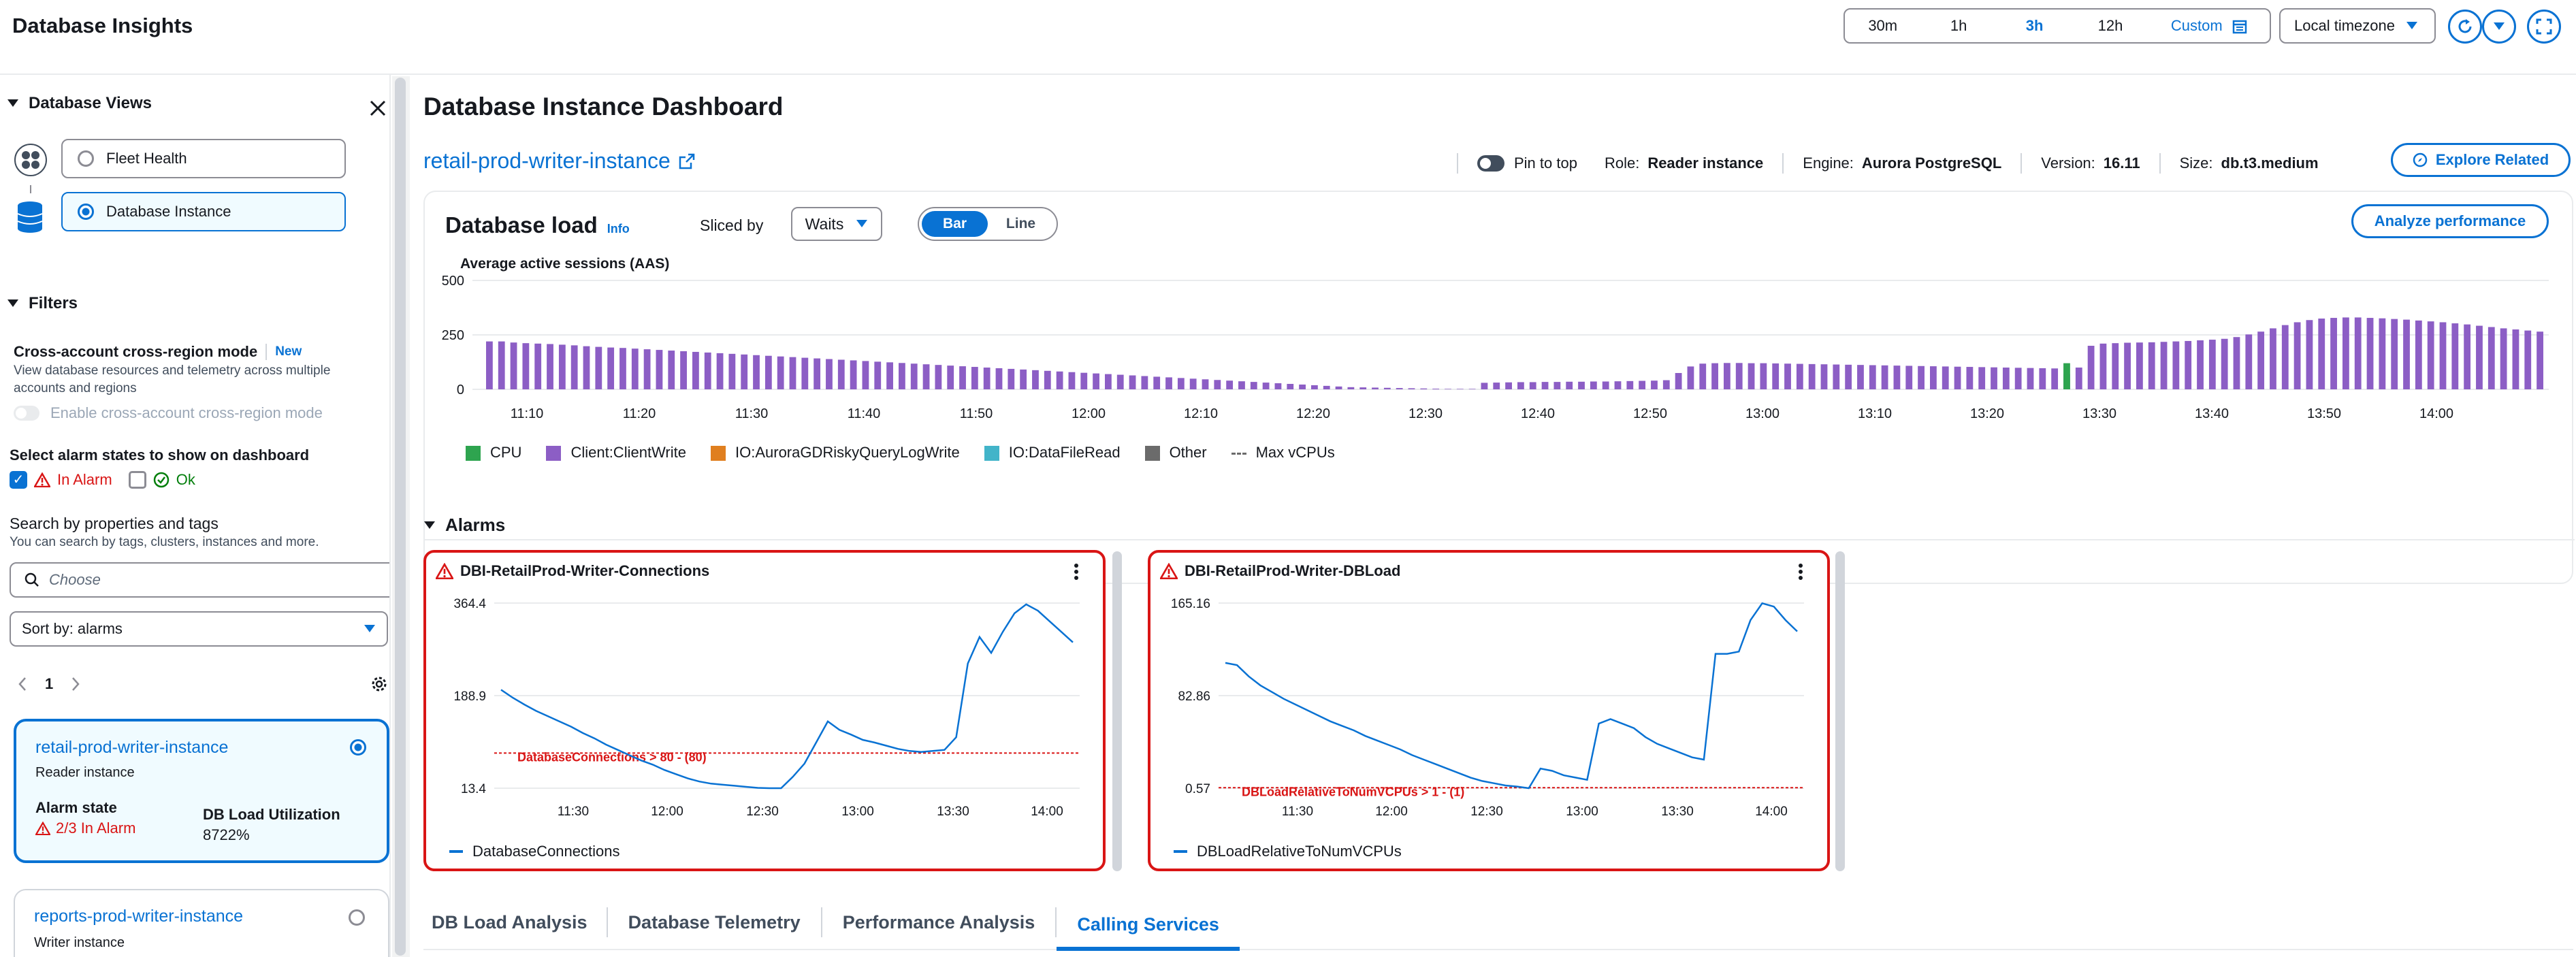 Image resolution: width=2576 pixels, height=957 pixels. I want to click on x-tick-label: 11:40, so click(865, 414).